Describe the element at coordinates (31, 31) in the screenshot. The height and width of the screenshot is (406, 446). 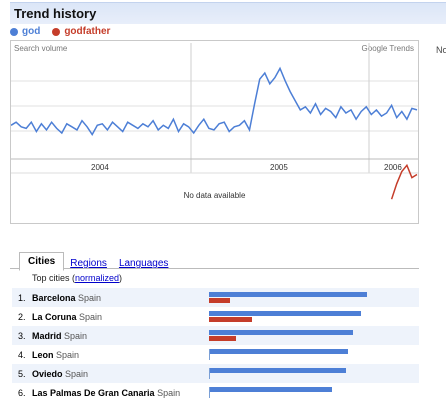
I see `legend-label: god` at that location.